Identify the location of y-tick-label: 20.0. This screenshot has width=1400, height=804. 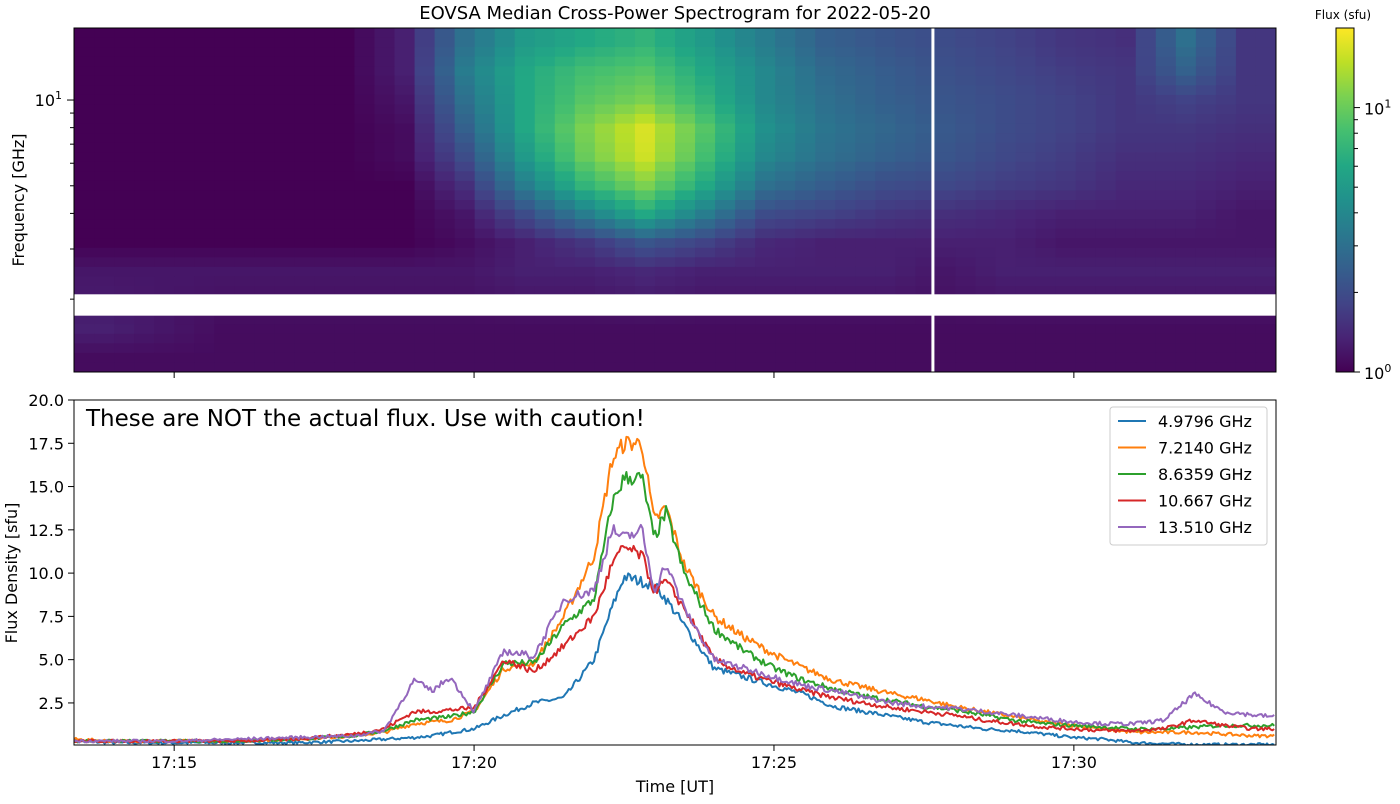
(46, 400).